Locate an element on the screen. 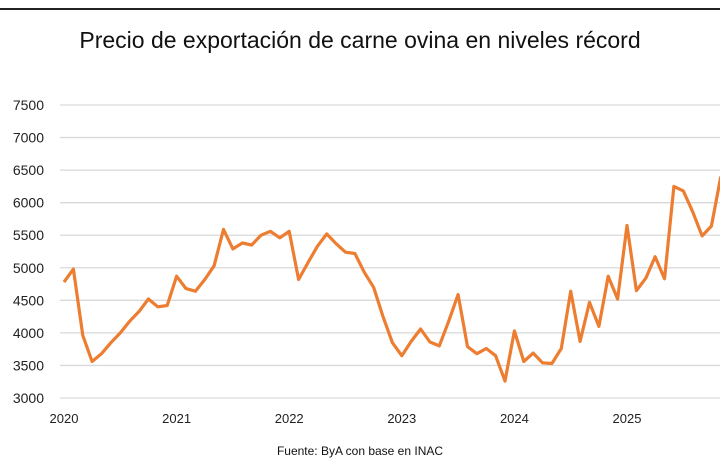  x-tick-label: 2023 is located at coordinates (401, 418).